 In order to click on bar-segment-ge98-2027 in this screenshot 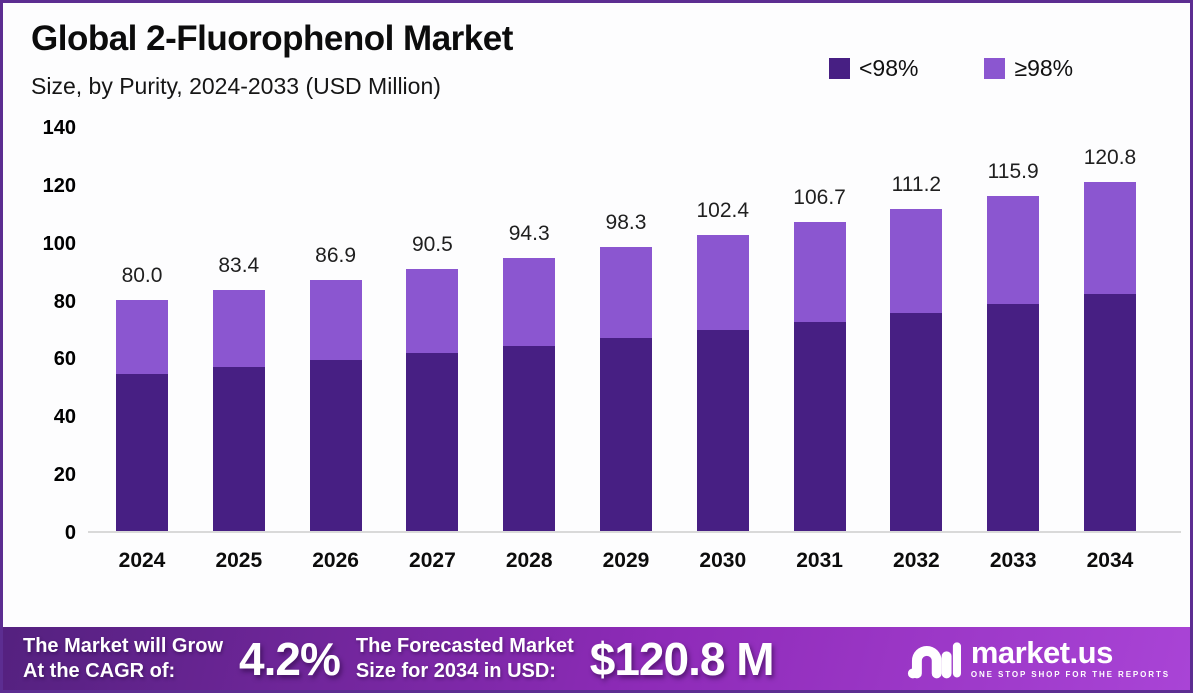, I will do `click(432, 311)`.